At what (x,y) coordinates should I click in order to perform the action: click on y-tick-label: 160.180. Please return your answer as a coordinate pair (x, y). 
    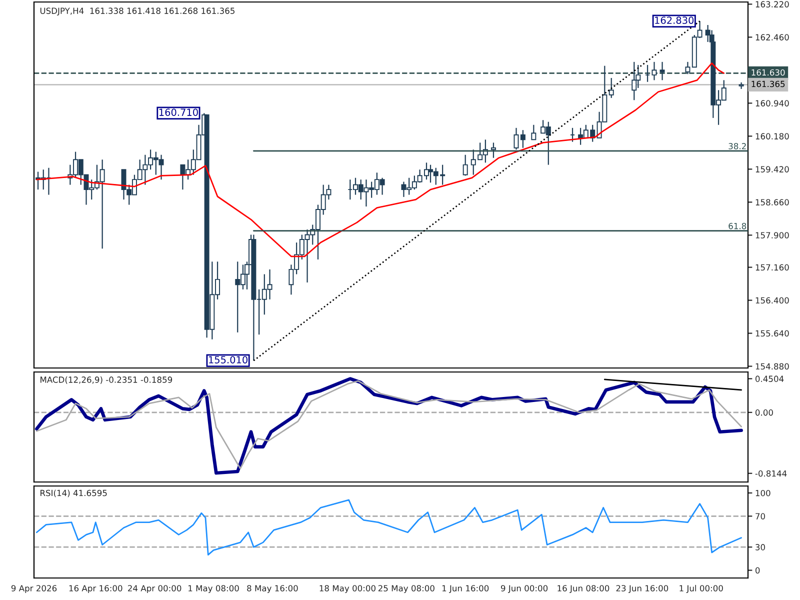
    Looking at the image, I should click on (772, 136).